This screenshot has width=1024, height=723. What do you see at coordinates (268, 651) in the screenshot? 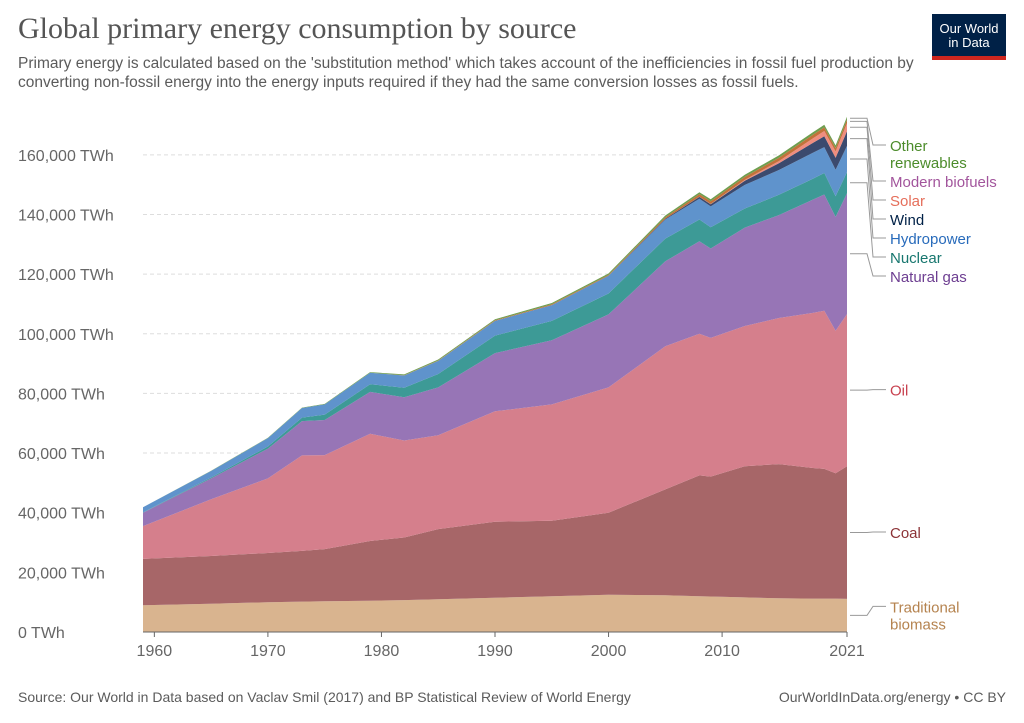
I see `x-tick-label: 1970` at bounding box center [268, 651].